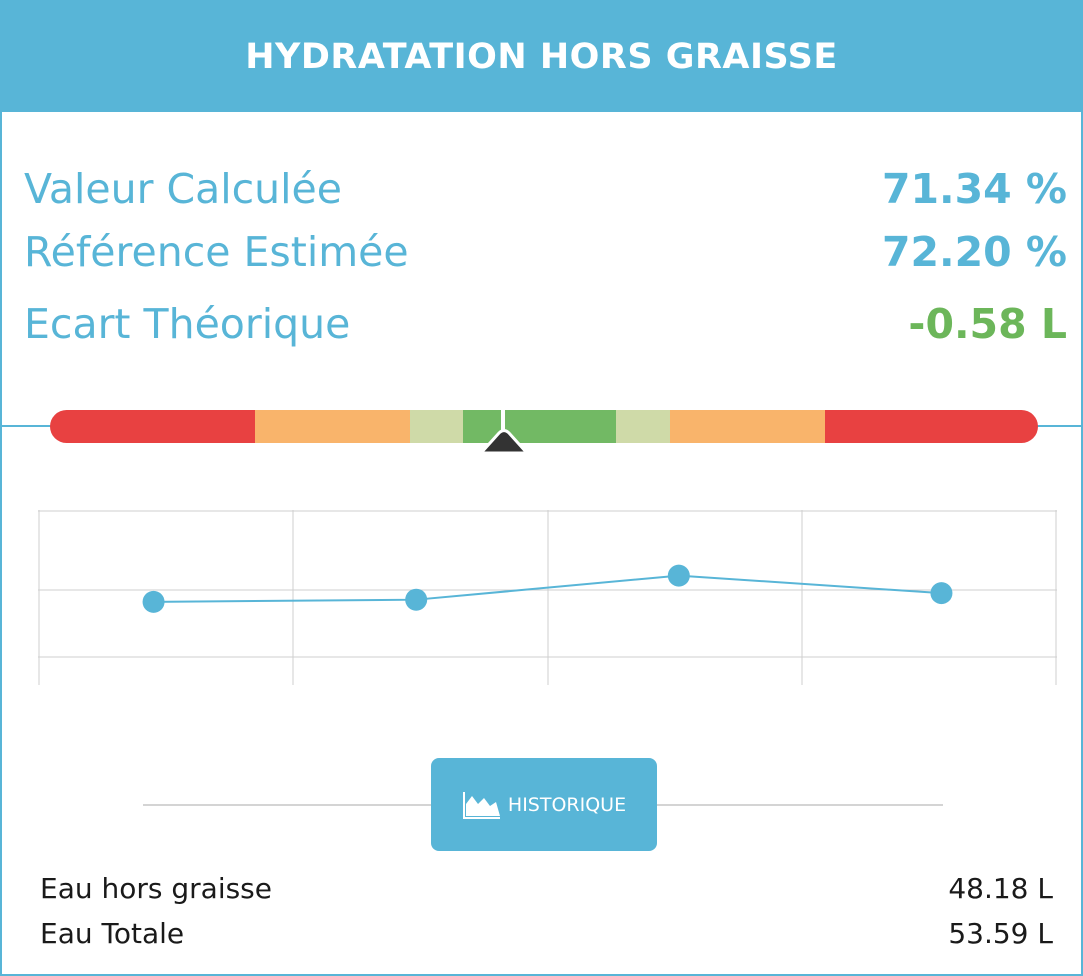 This screenshot has height=976, width=1083. Describe the element at coordinates (974, 189) in the screenshot. I see `metric-value-calculated: 71.34 %` at that location.